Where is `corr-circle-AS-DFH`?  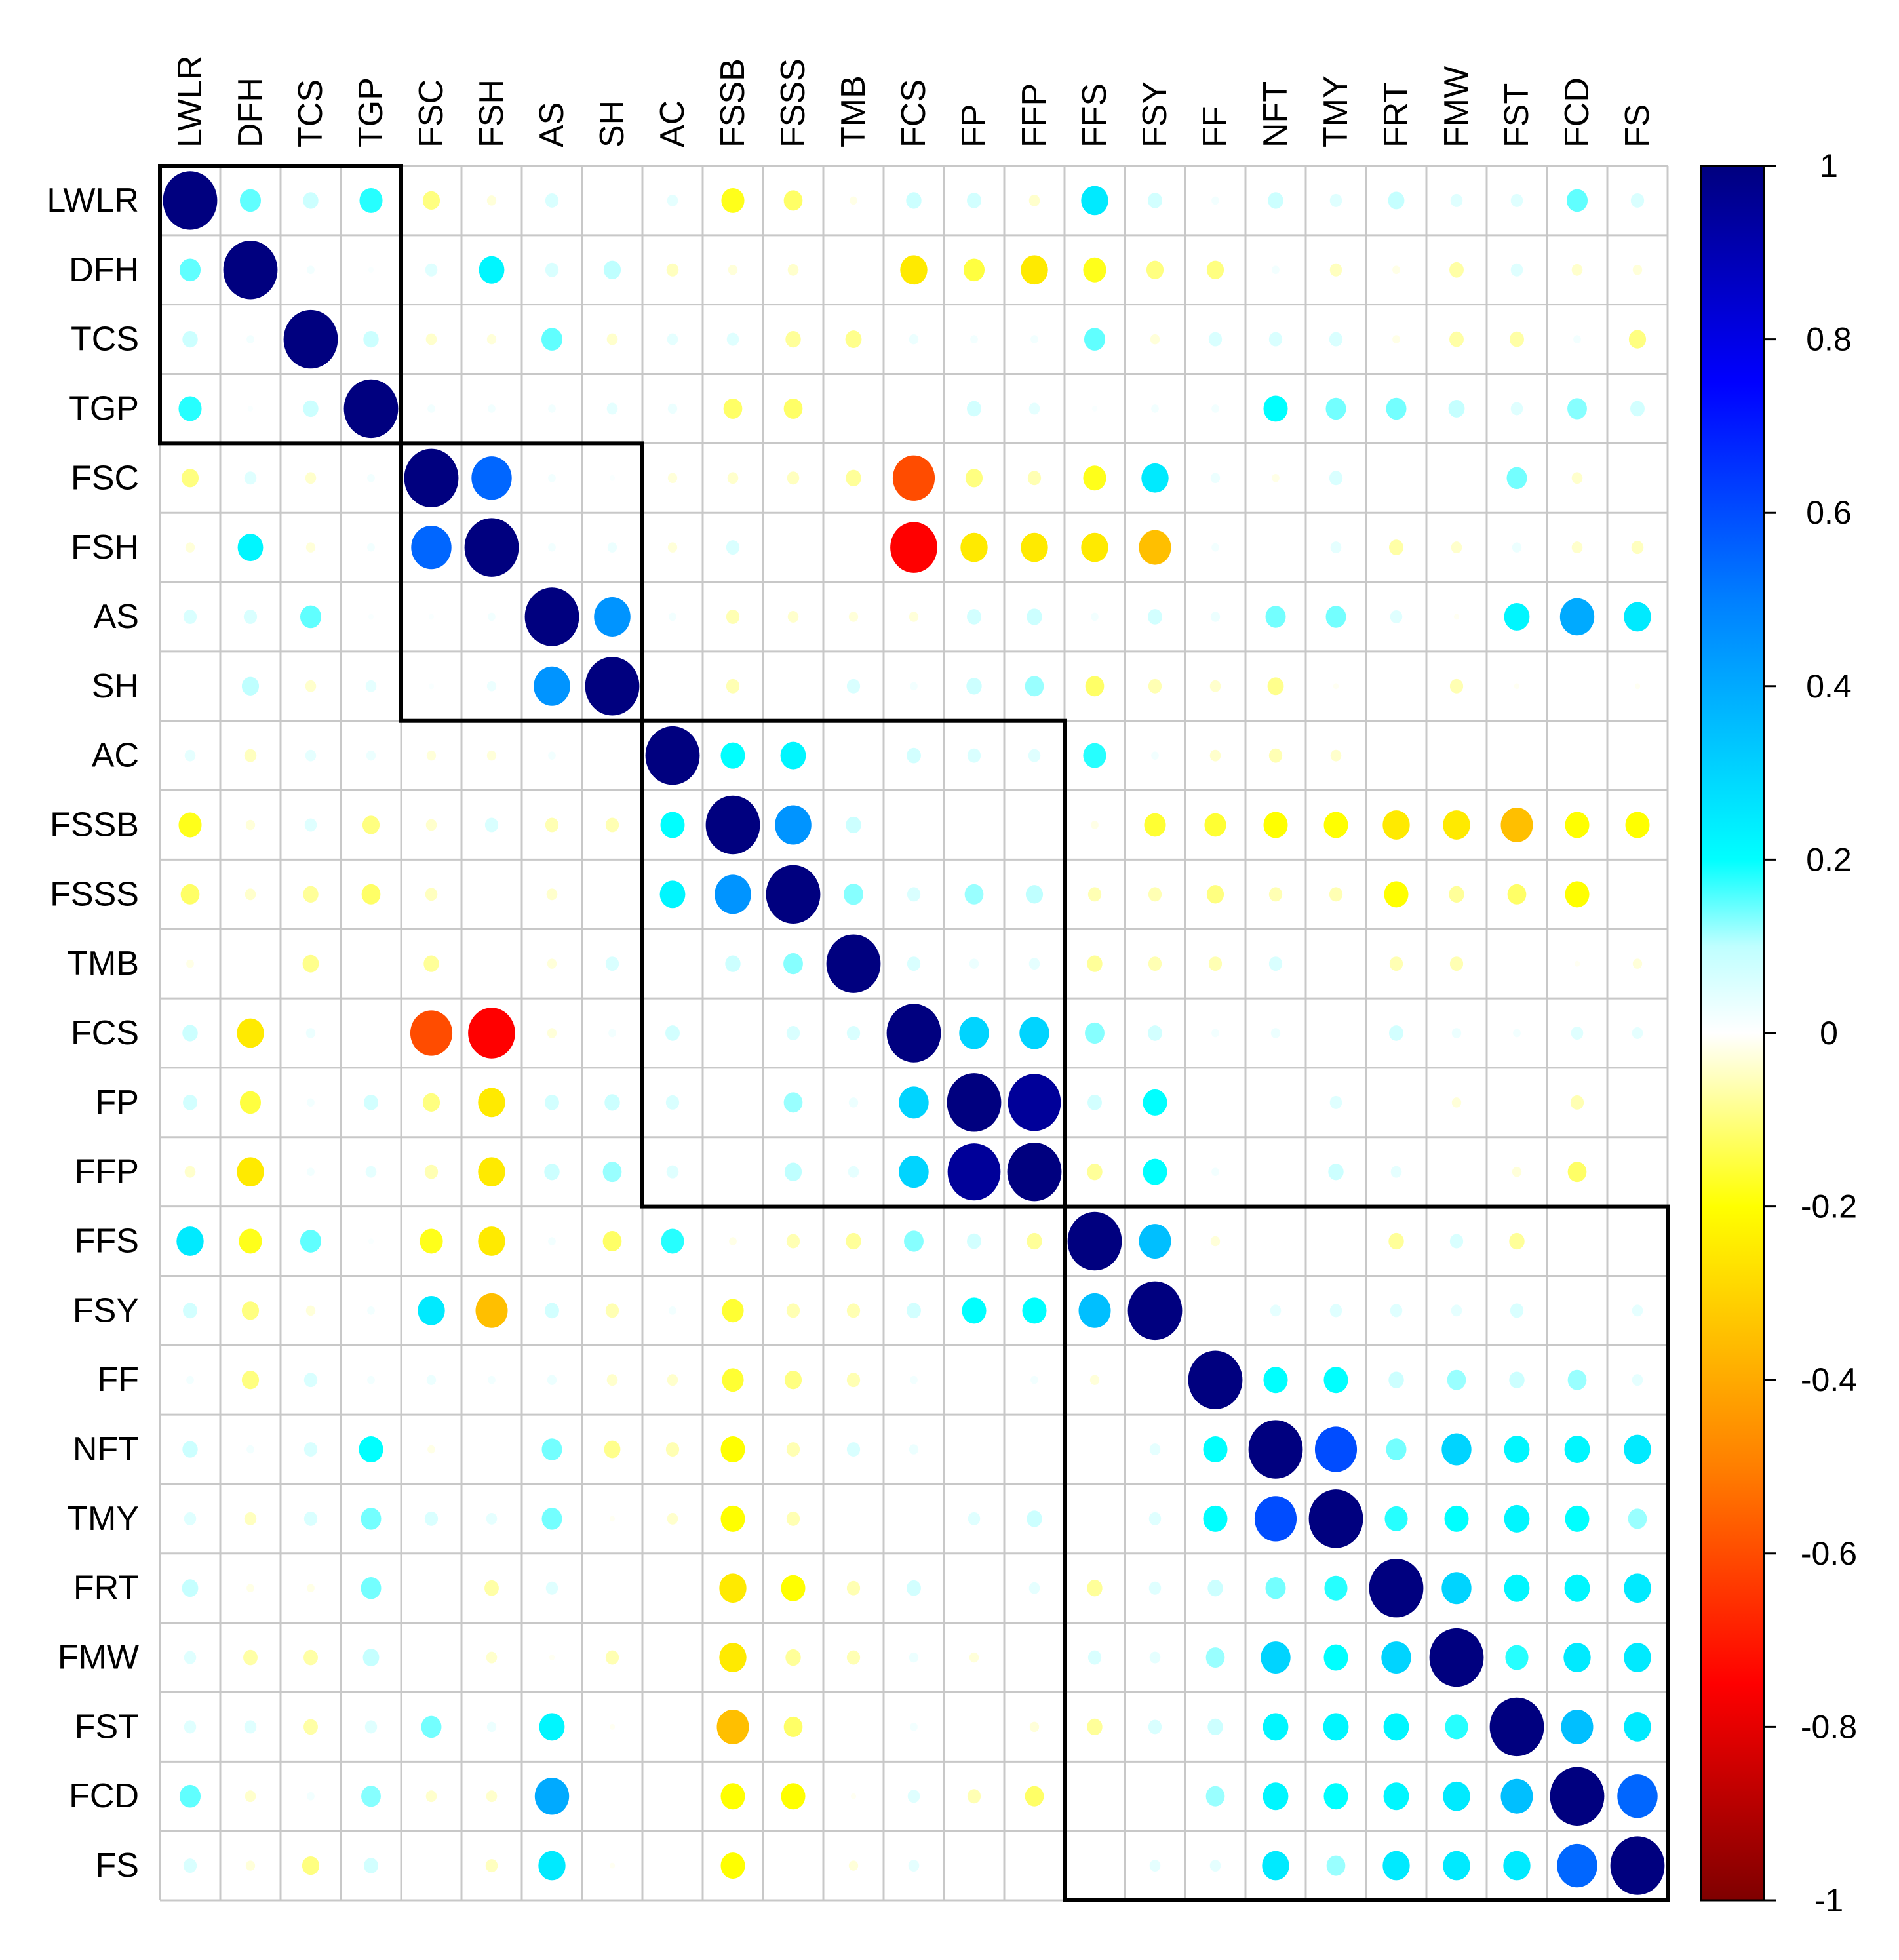
corr-circle-AS-DFH is located at coordinates (250, 617).